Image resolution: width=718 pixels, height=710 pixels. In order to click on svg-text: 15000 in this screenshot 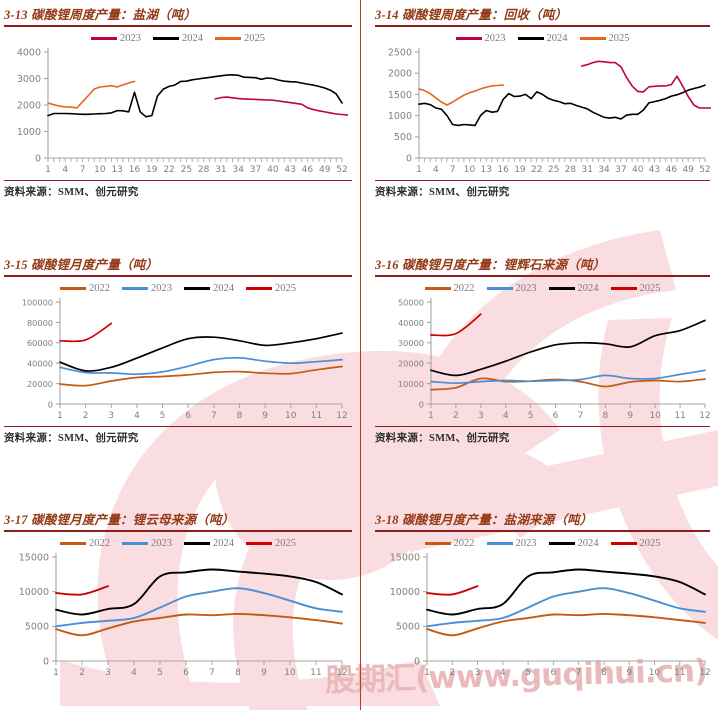, I will do `click(405, 557)`.